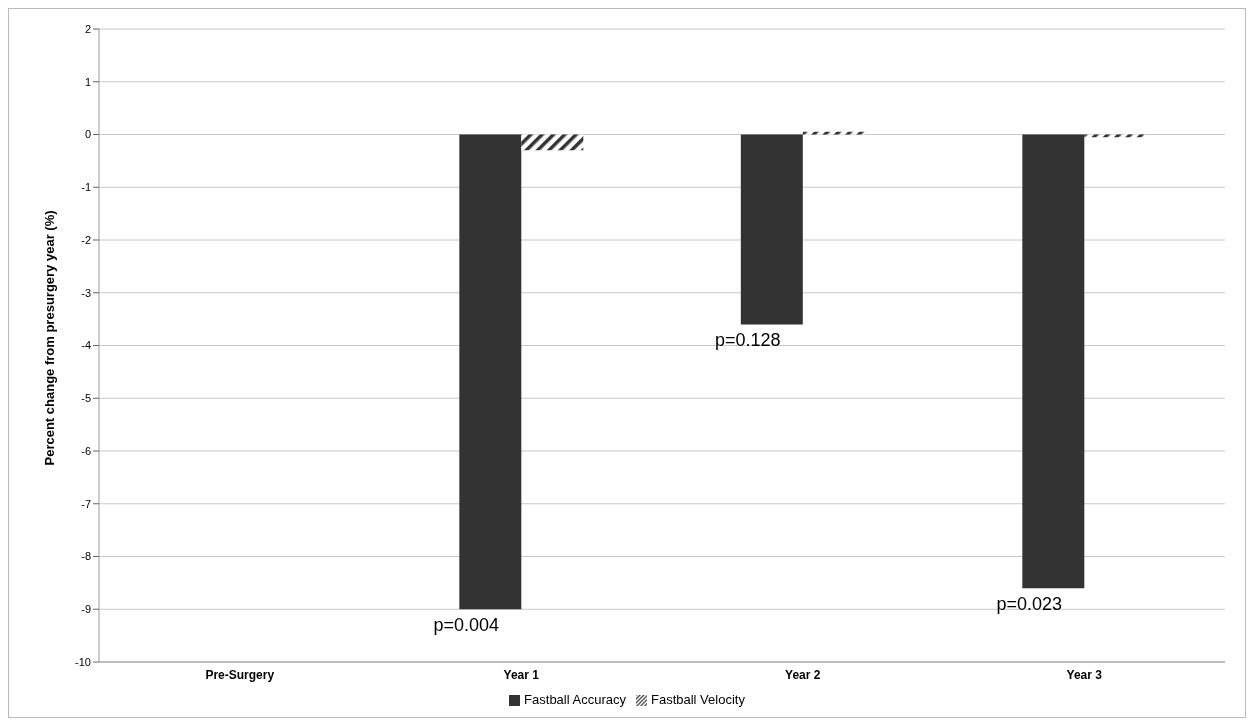 Image resolution: width=1255 pixels, height=727 pixels. I want to click on x-tick-label: Year 3, so click(1084, 674).